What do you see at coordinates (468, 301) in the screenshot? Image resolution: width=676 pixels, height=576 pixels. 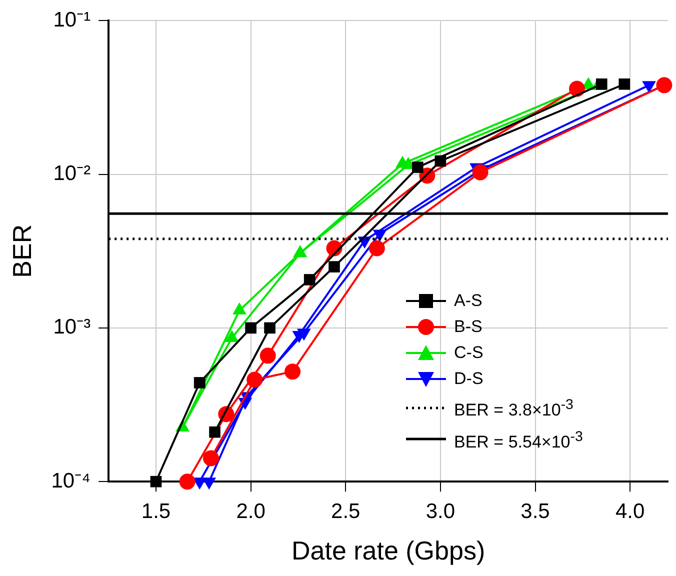 I see `legend-label: A-S` at bounding box center [468, 301].